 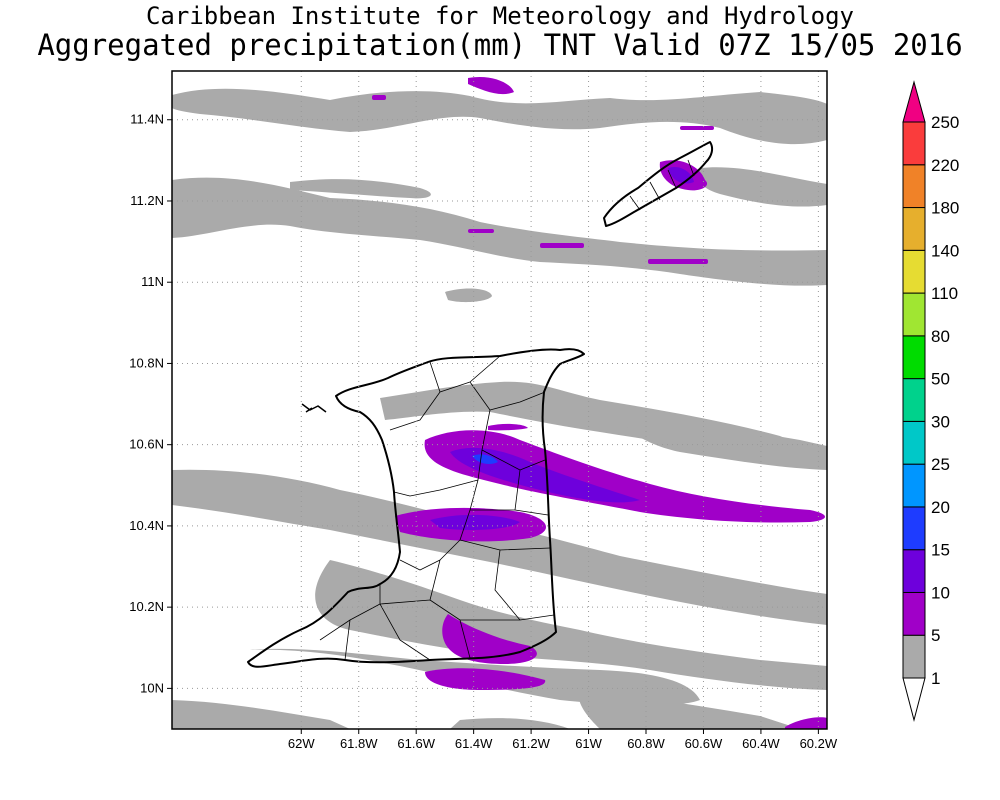 I want to click on colorbar-label: 20, so click(x=940, y=507).